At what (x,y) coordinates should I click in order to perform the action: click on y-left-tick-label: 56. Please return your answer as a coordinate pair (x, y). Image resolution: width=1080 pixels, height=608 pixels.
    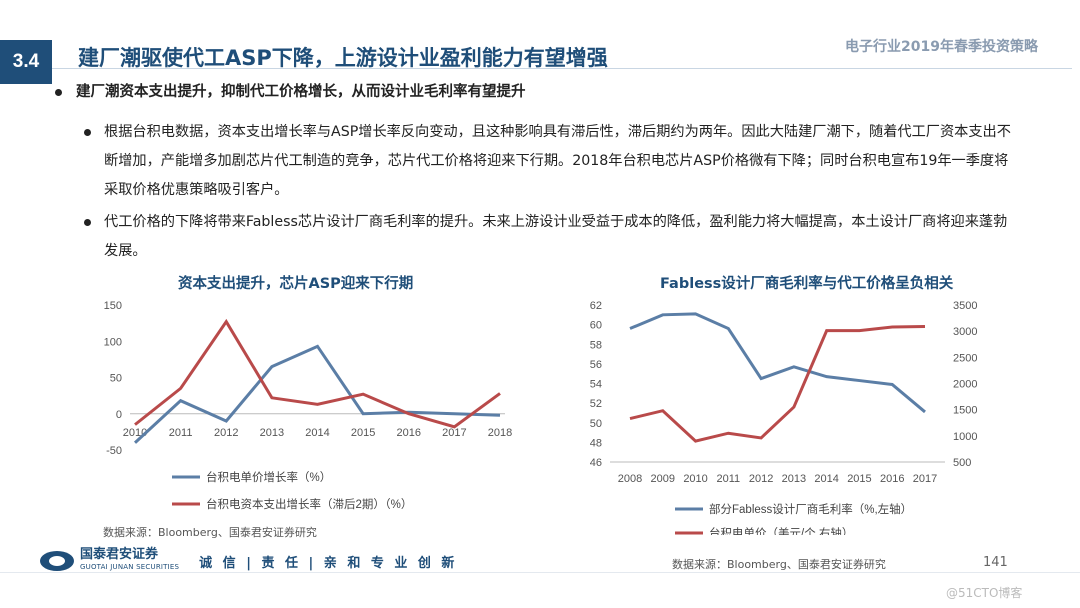
    Looking at the image, I should click on (596, 365).